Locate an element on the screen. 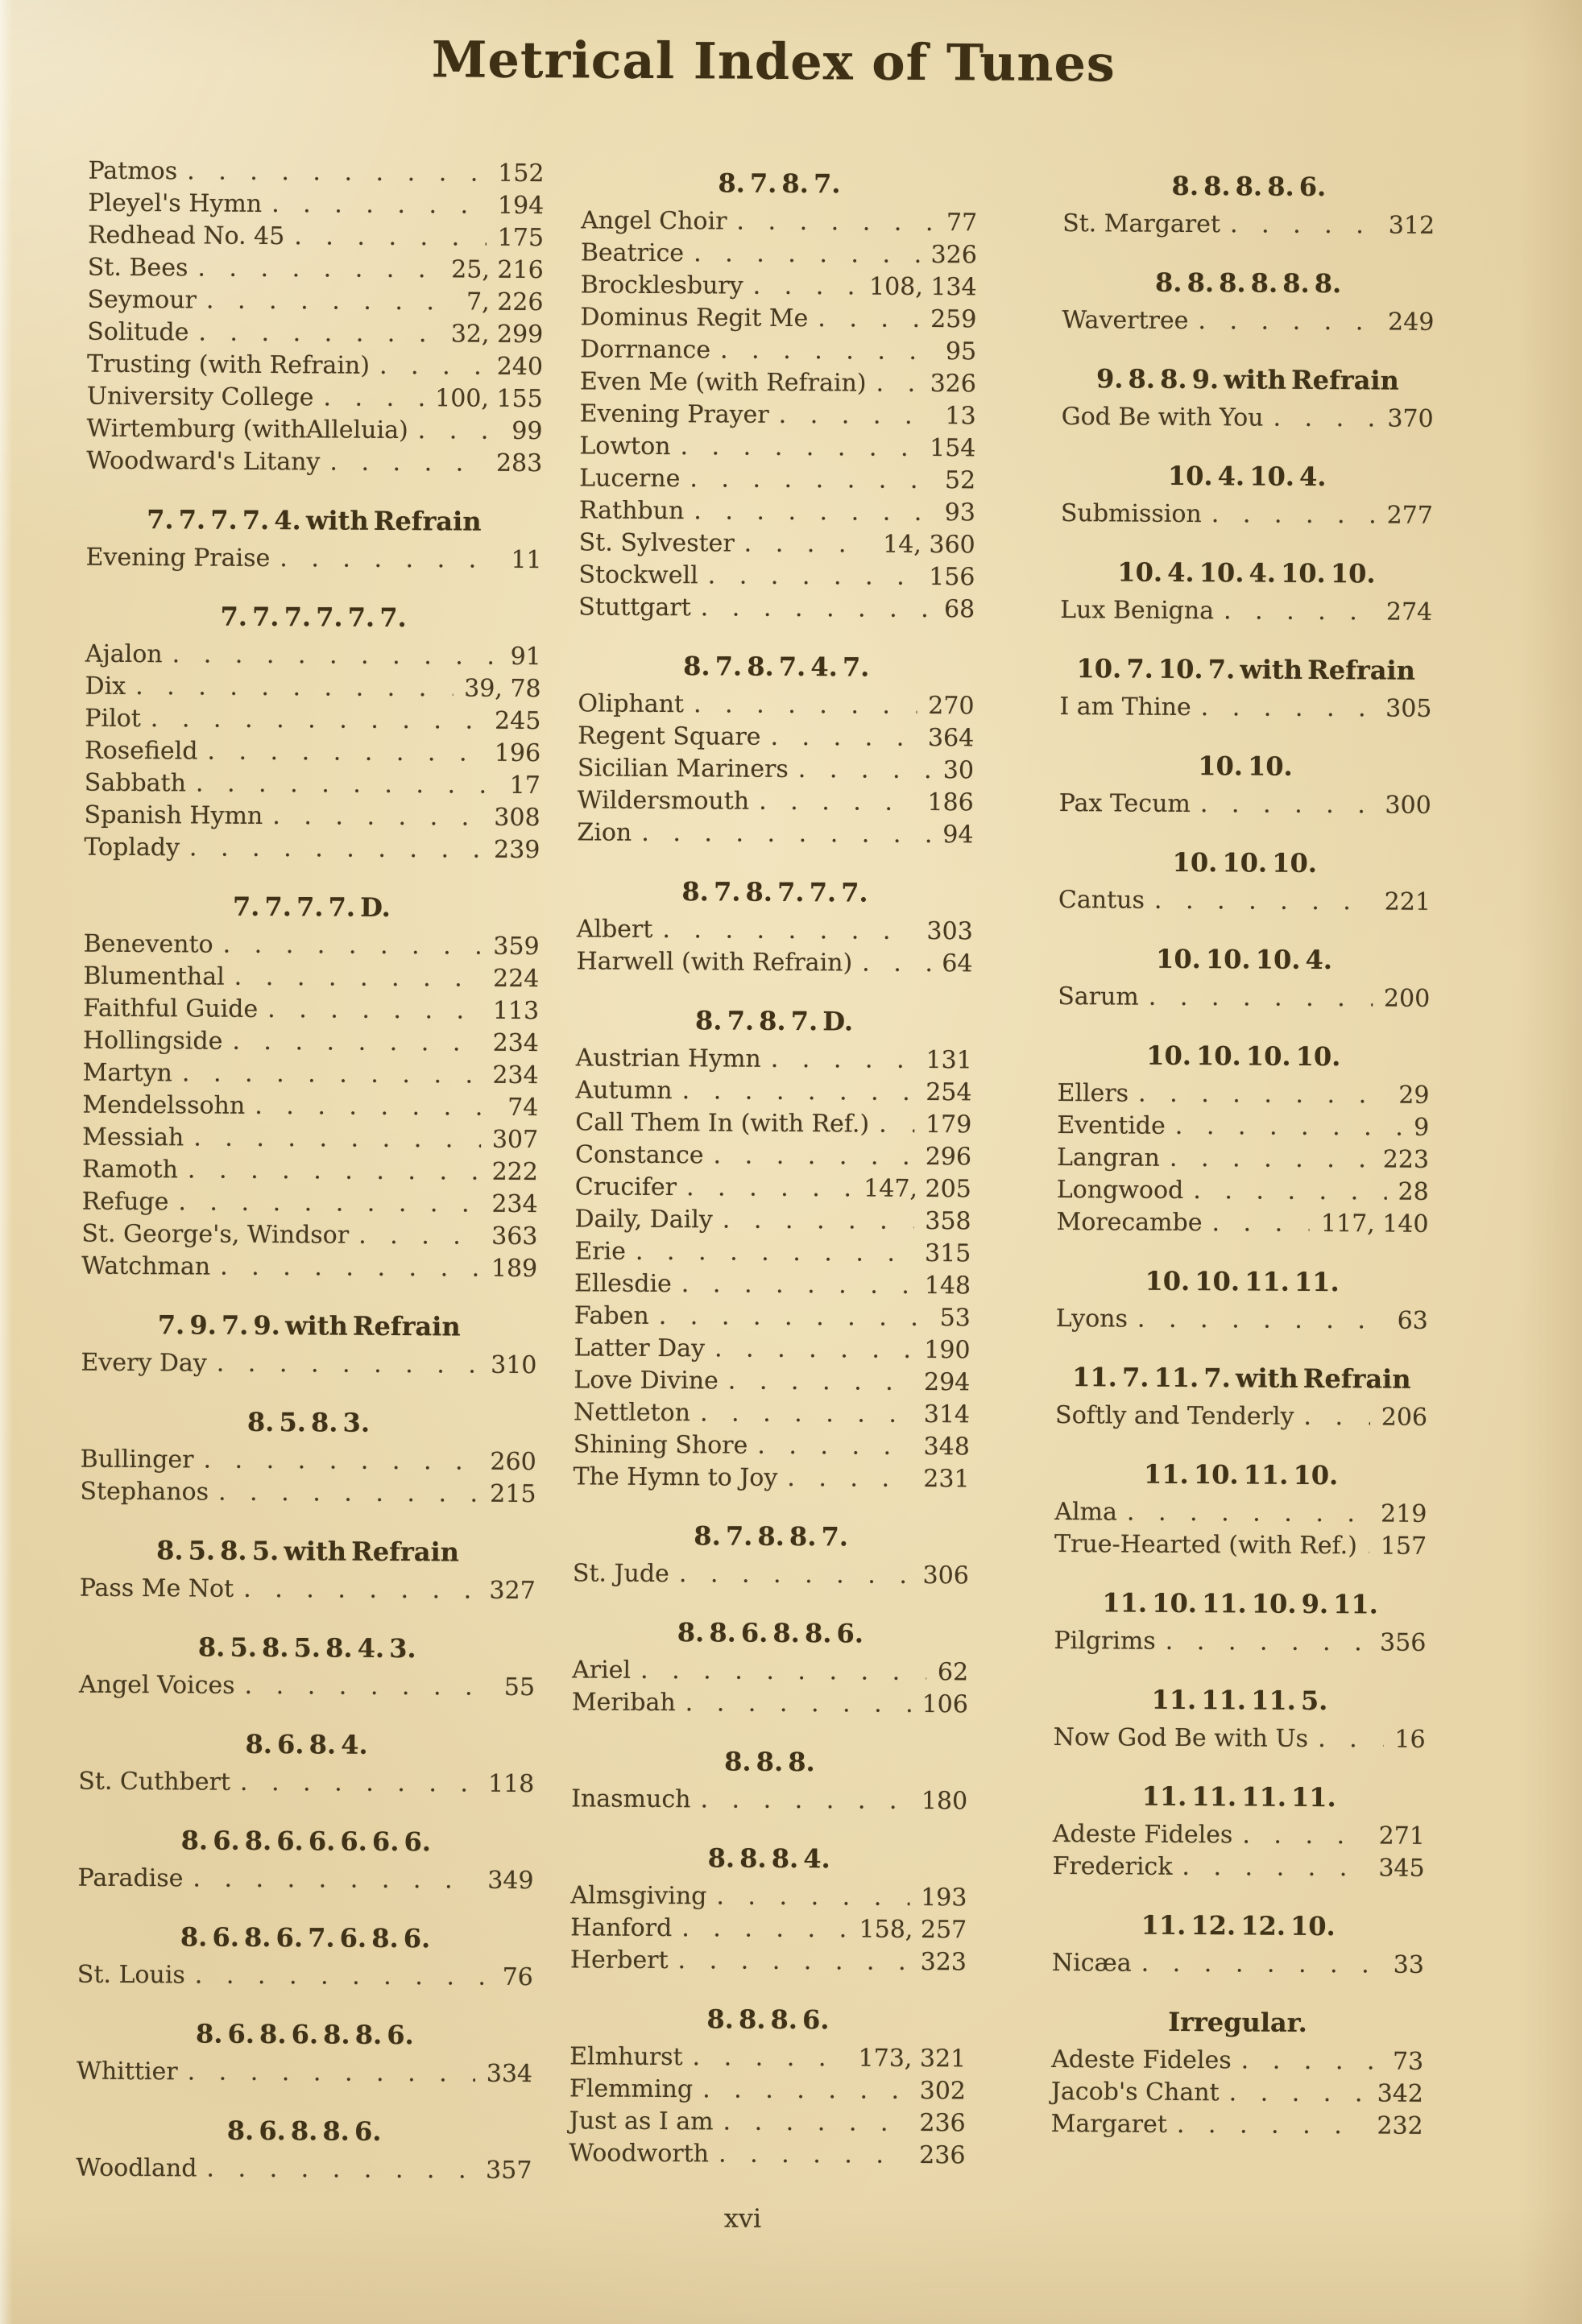  tune-name: Wildersmouth is located at coordinates (663, 801).